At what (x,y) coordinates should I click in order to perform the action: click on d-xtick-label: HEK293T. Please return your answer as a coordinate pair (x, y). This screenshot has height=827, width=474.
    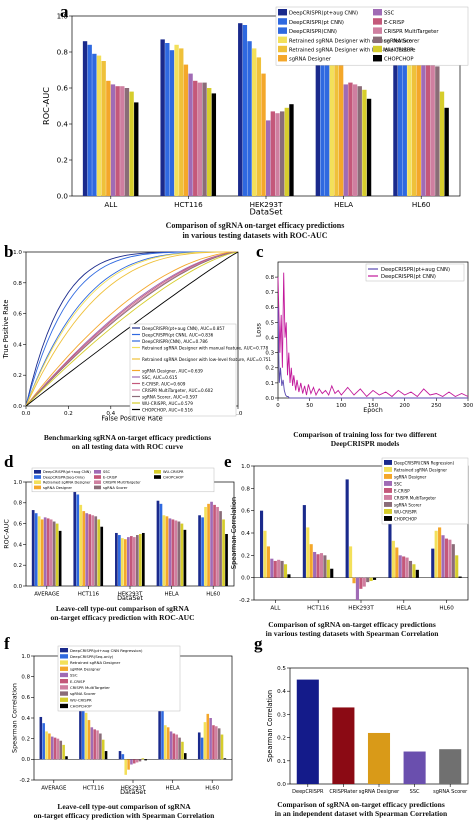
    Looking at the image, I should click on (130, 594).